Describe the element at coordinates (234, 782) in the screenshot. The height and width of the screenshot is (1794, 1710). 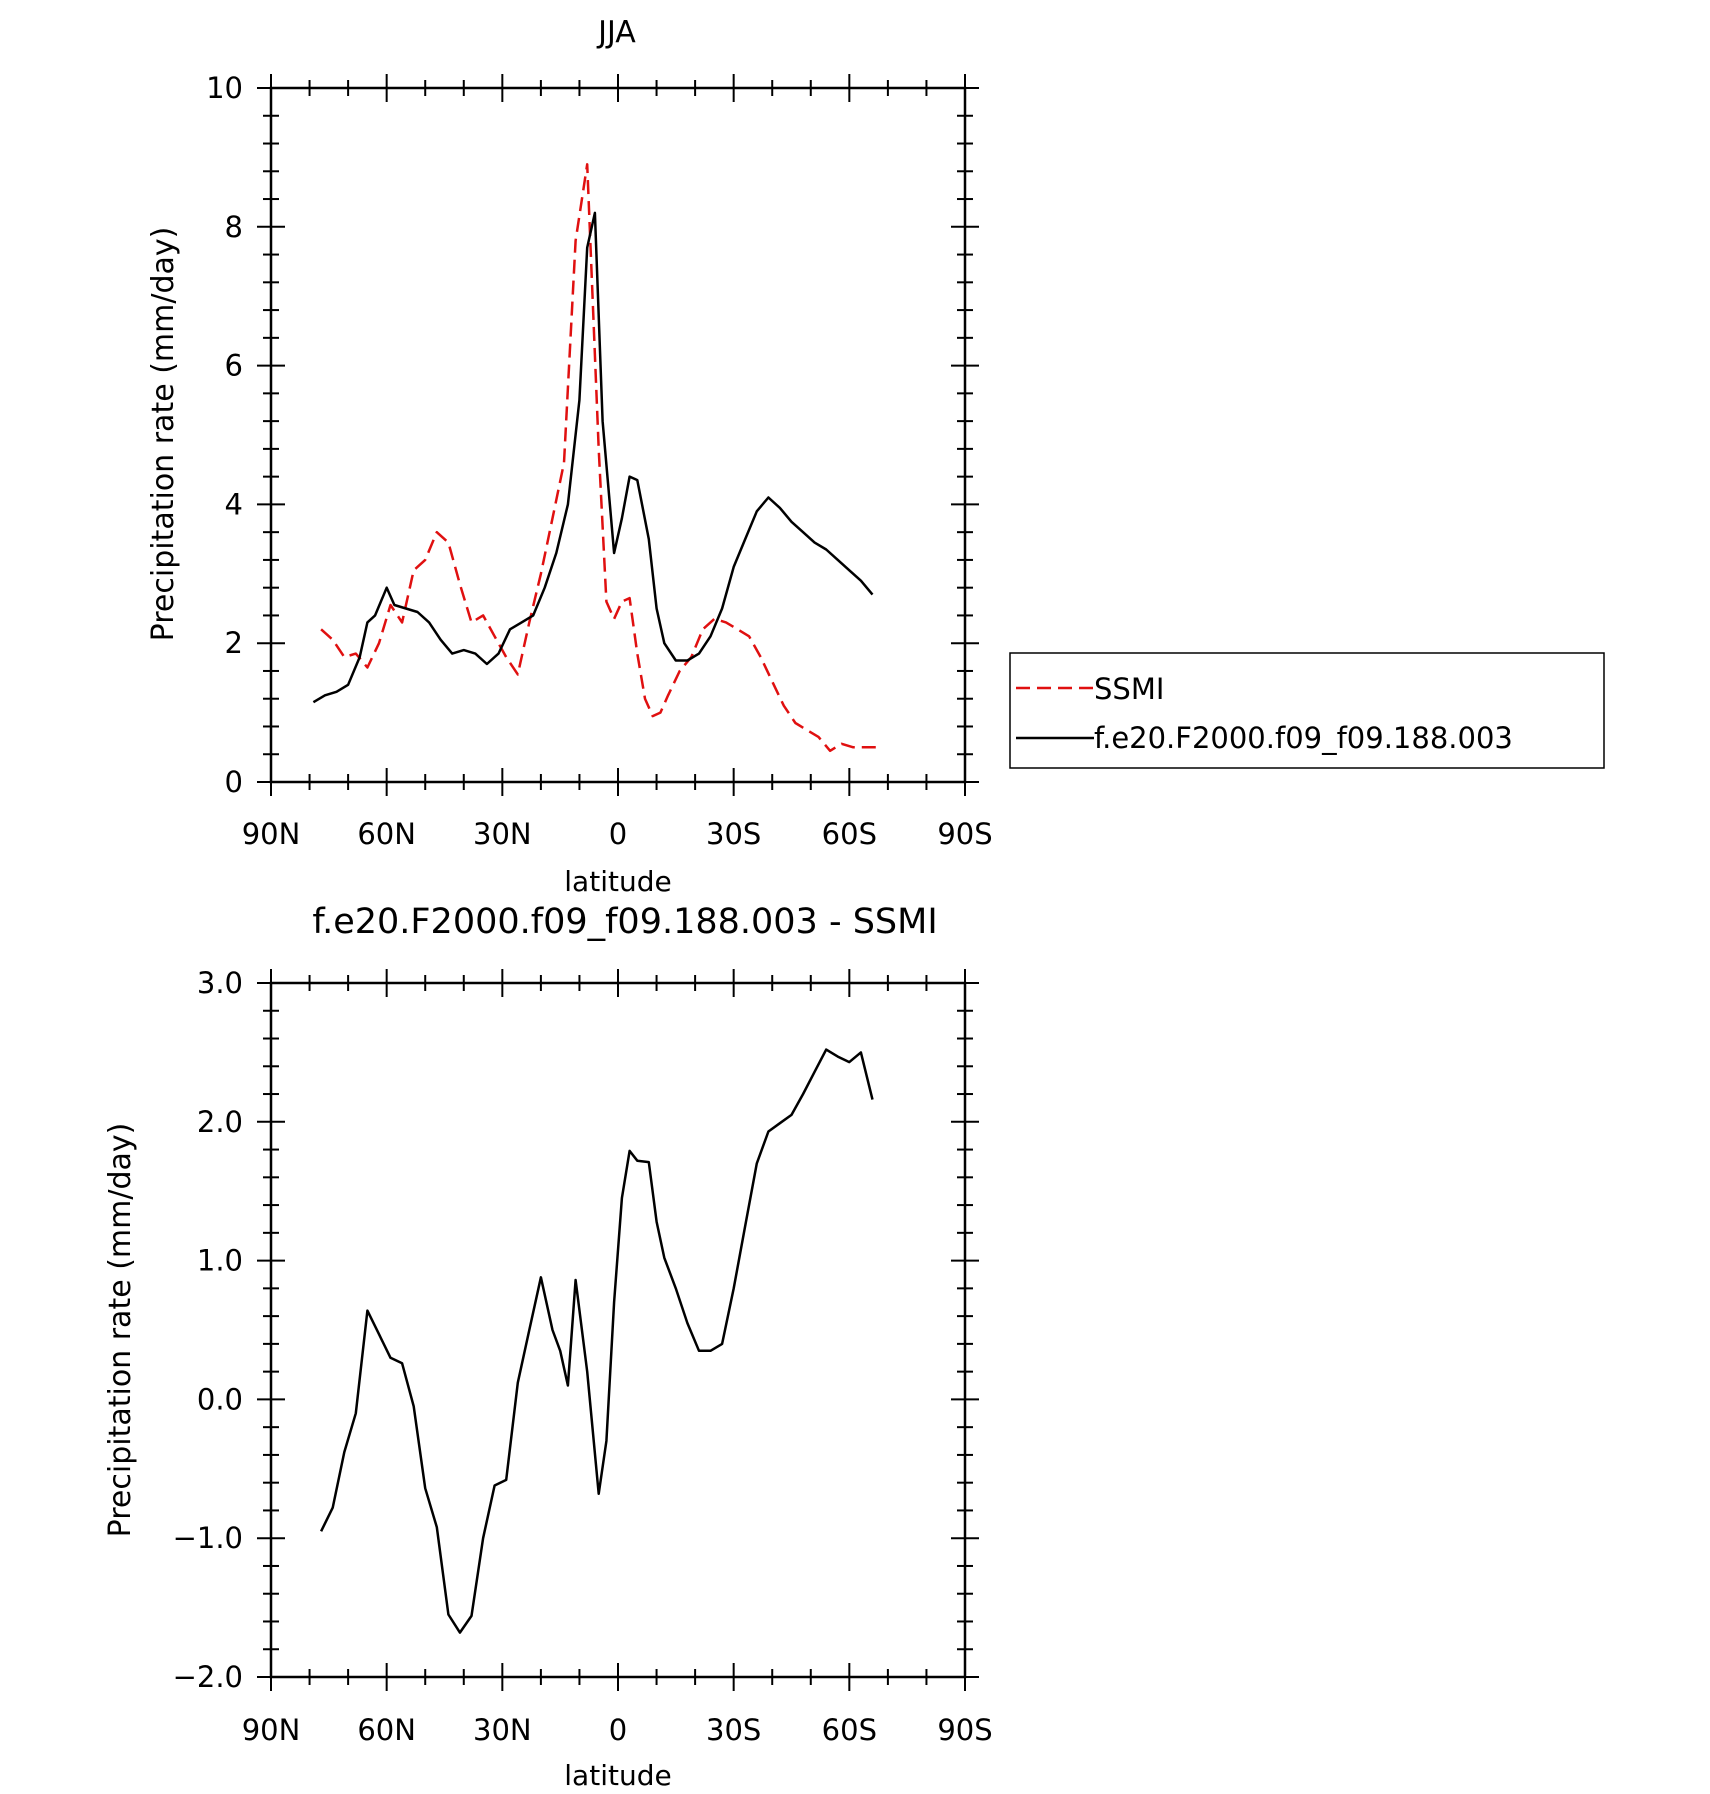
I see `y-tick-label: 0` at that location.